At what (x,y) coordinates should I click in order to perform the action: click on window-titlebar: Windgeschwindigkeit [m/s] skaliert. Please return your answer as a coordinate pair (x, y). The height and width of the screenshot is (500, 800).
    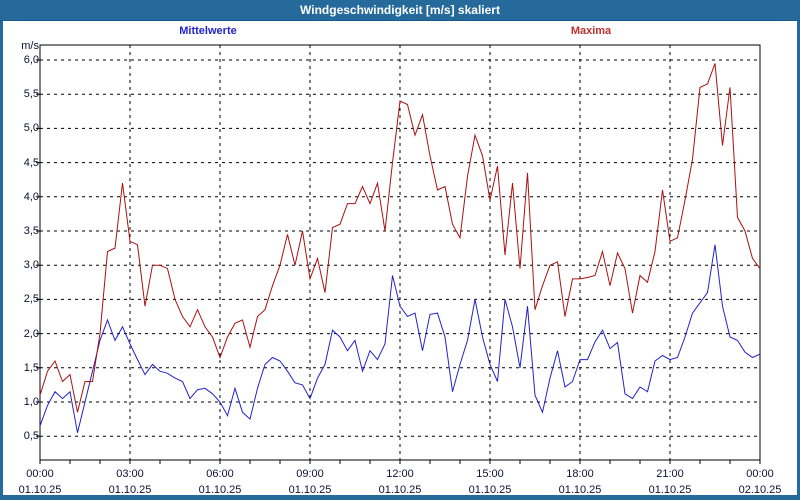
    Looking at the image, I should click on (400, 10).